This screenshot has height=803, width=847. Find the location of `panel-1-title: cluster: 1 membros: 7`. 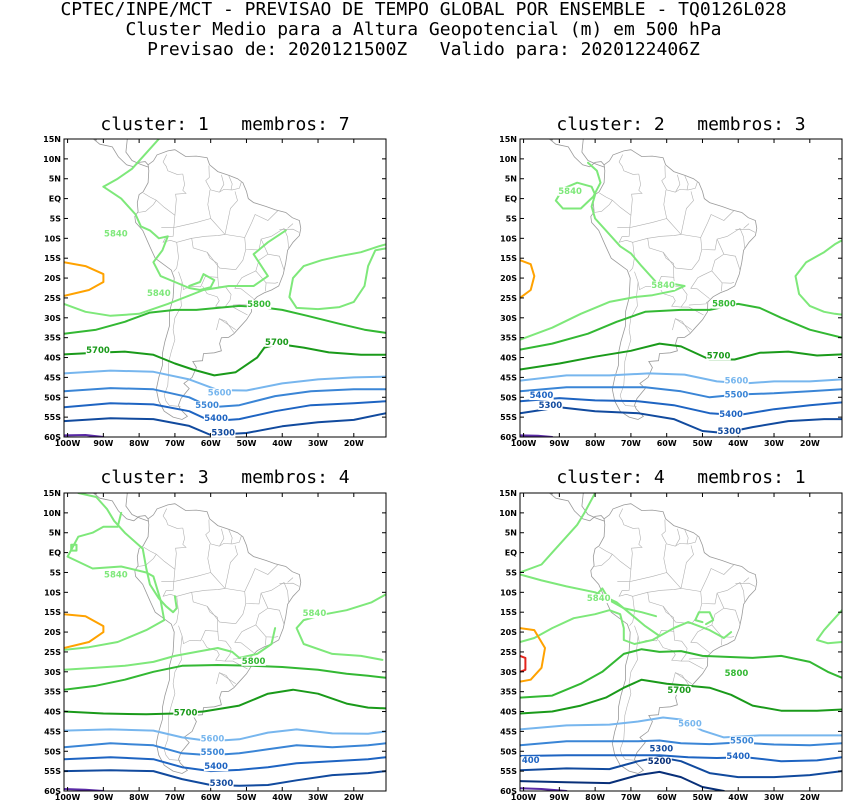

panel-1-title: cluster: 1 membros: 7 is located at coordinates (225, 124).